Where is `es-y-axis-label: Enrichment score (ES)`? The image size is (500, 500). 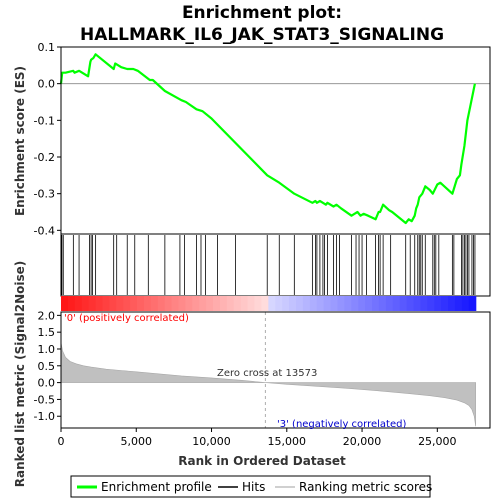 es-y-axis-label: Enrichment score (ES) is located at coordinates (20, 141).